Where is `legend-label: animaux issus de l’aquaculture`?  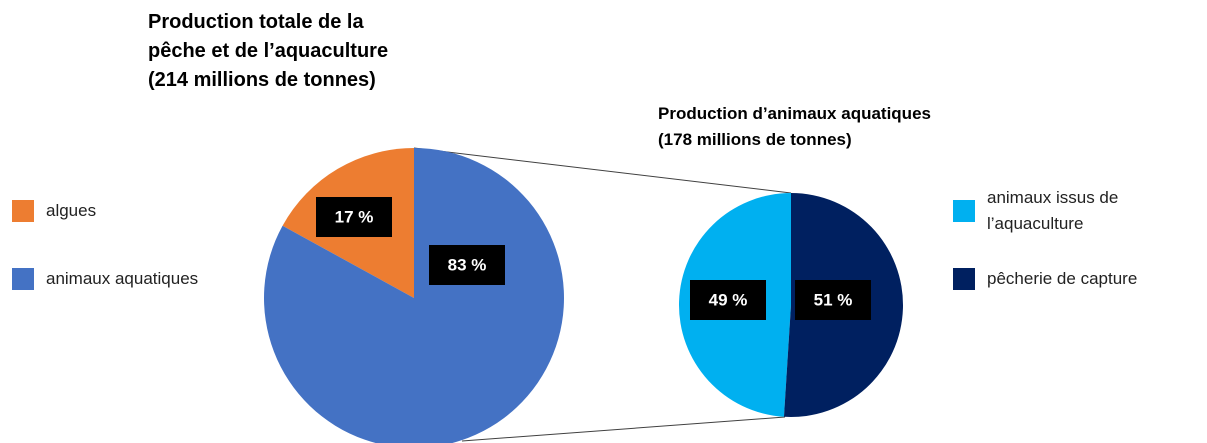 legend-label: animaux issus de l’aquaculture is located at coordinates (1053, 210).